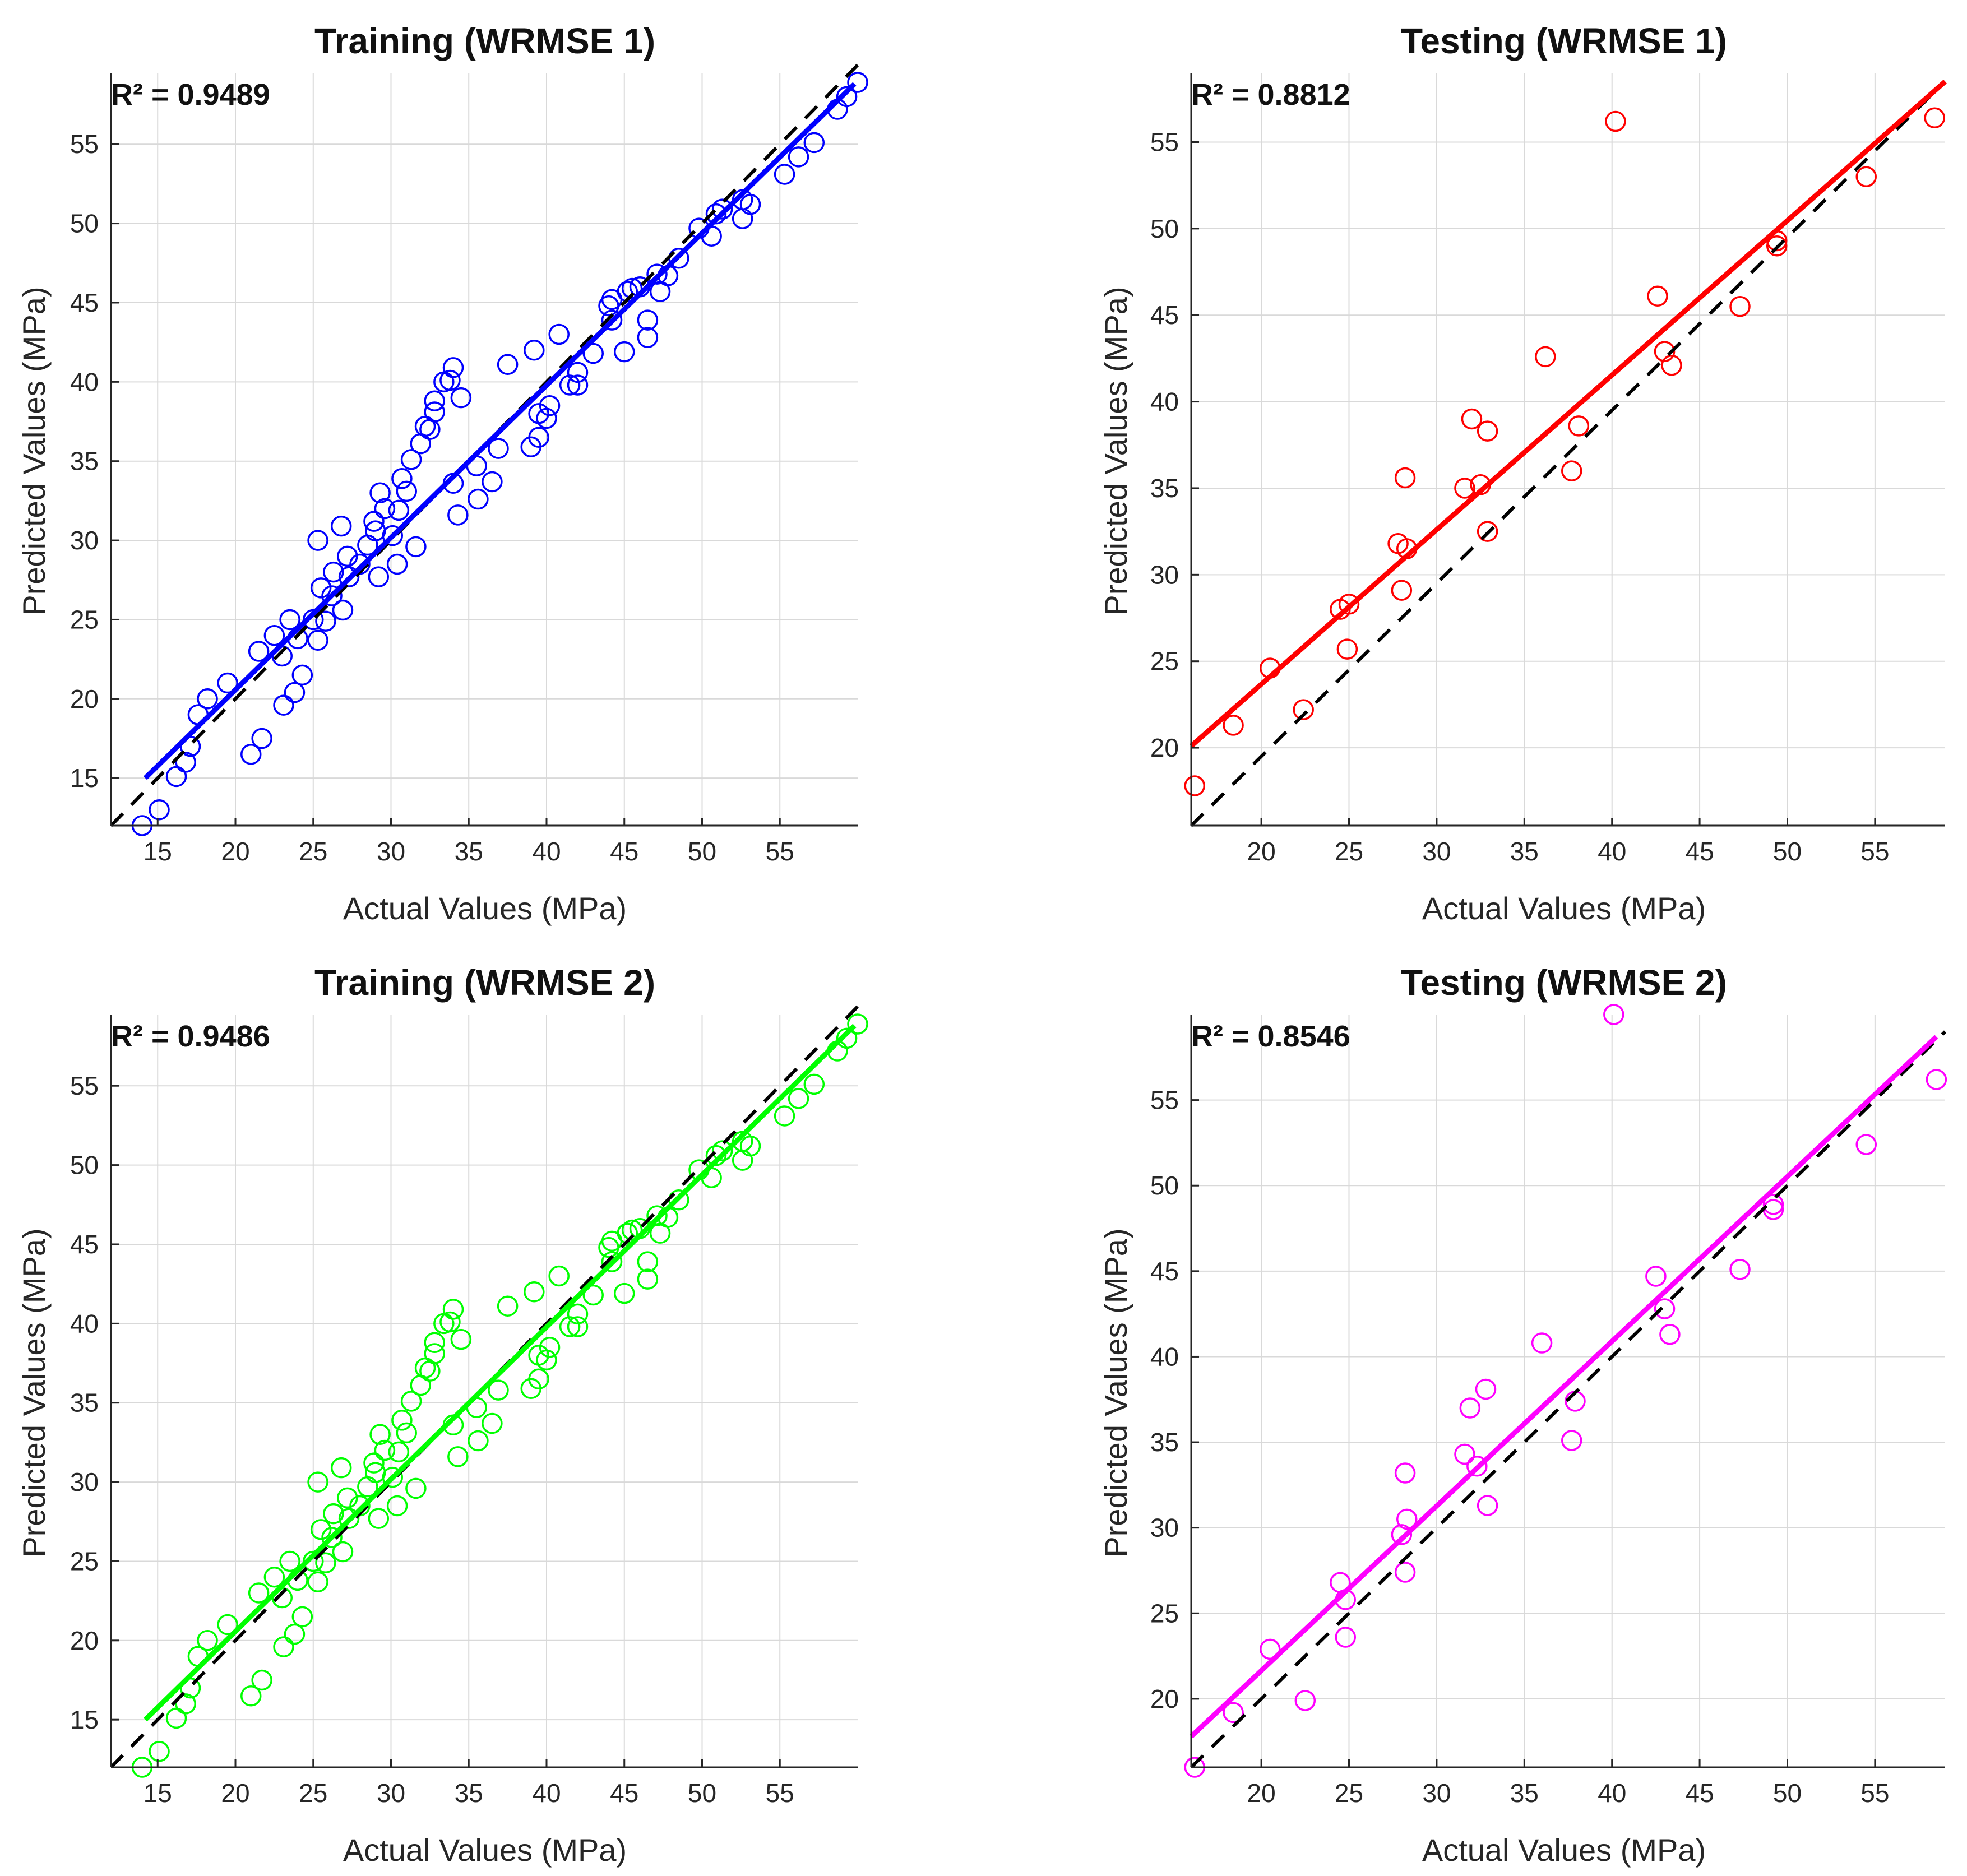  Describe the element at coordinates (1270, 95) in the screenshot. I see `r-squared-label: R² = 0.8812` at that location.